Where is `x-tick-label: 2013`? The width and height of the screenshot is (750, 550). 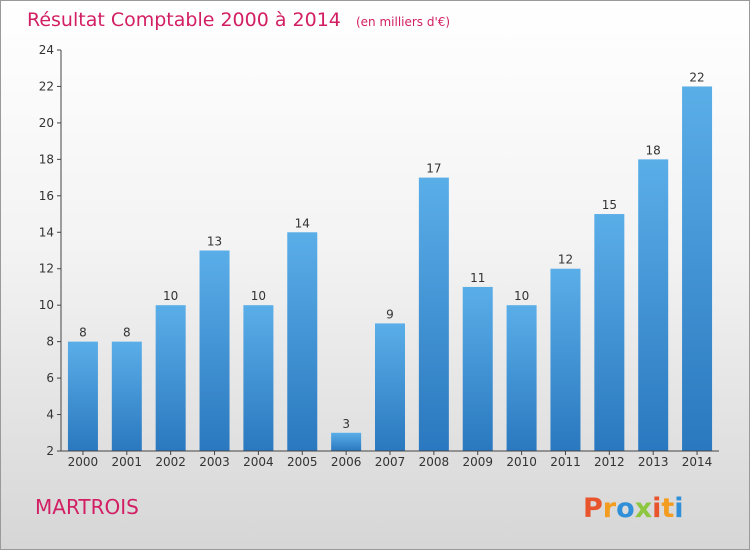 x-tick-label: 2013 is located at coordinates (653, 462).